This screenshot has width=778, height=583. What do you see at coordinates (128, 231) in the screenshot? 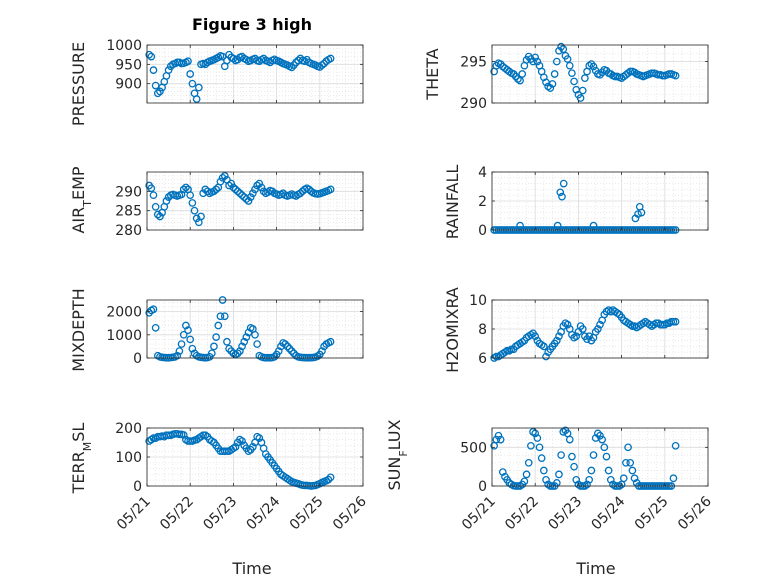
I see `y-tick-label: 280` at bounding box center [128, 231].